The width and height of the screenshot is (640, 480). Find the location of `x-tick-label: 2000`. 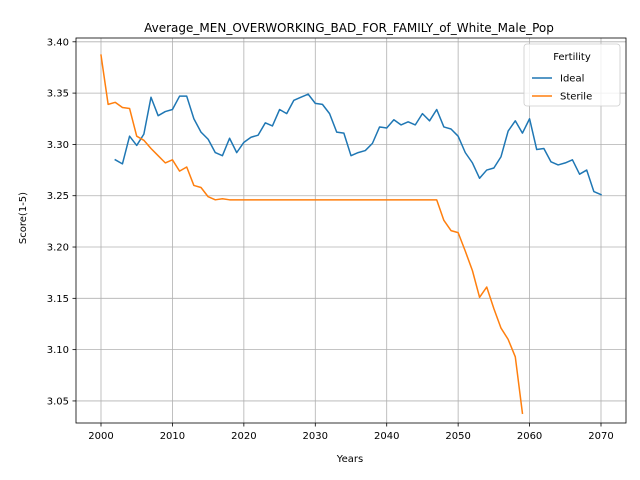

x-tick-label: 2000 is located at coordinates (100, 436).